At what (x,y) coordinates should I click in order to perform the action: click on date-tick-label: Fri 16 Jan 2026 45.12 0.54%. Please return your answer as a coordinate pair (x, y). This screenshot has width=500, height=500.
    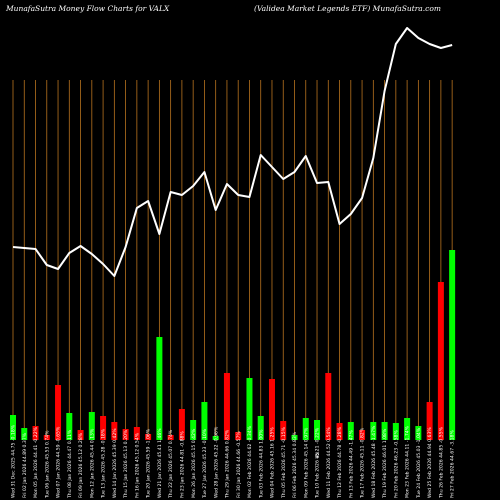
    Looking at the image, I should click on (137, 465).